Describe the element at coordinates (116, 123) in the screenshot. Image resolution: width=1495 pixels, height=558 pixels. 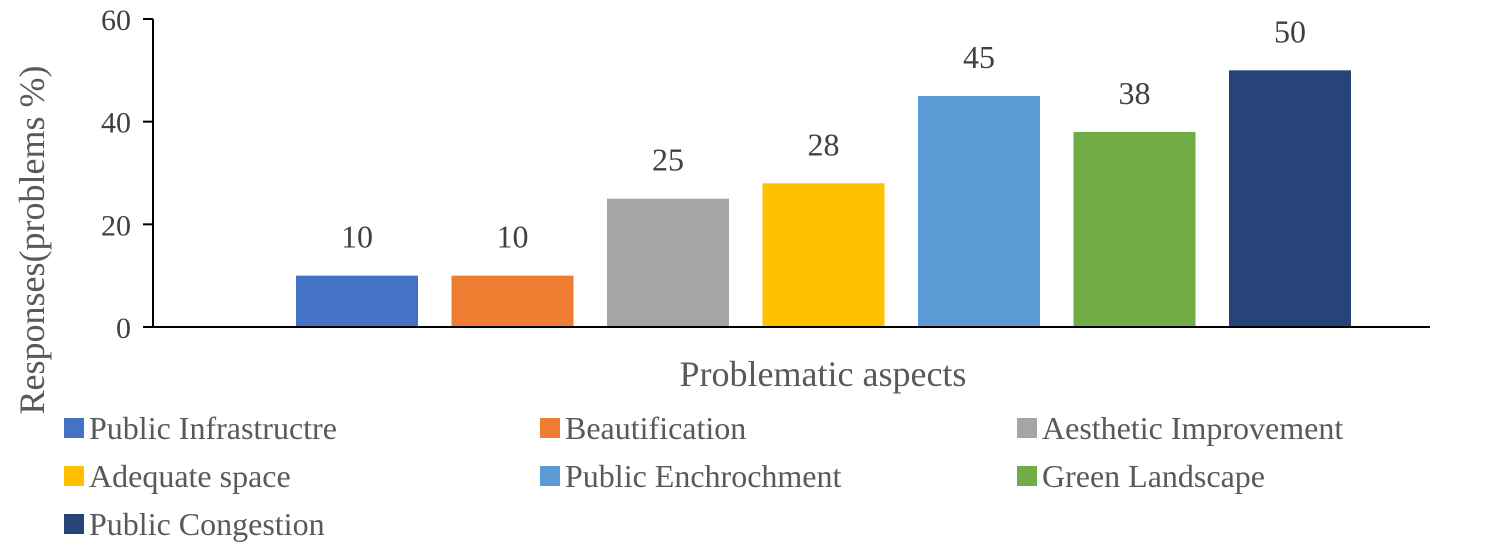
I see `y-tick-label: 40` at that location.